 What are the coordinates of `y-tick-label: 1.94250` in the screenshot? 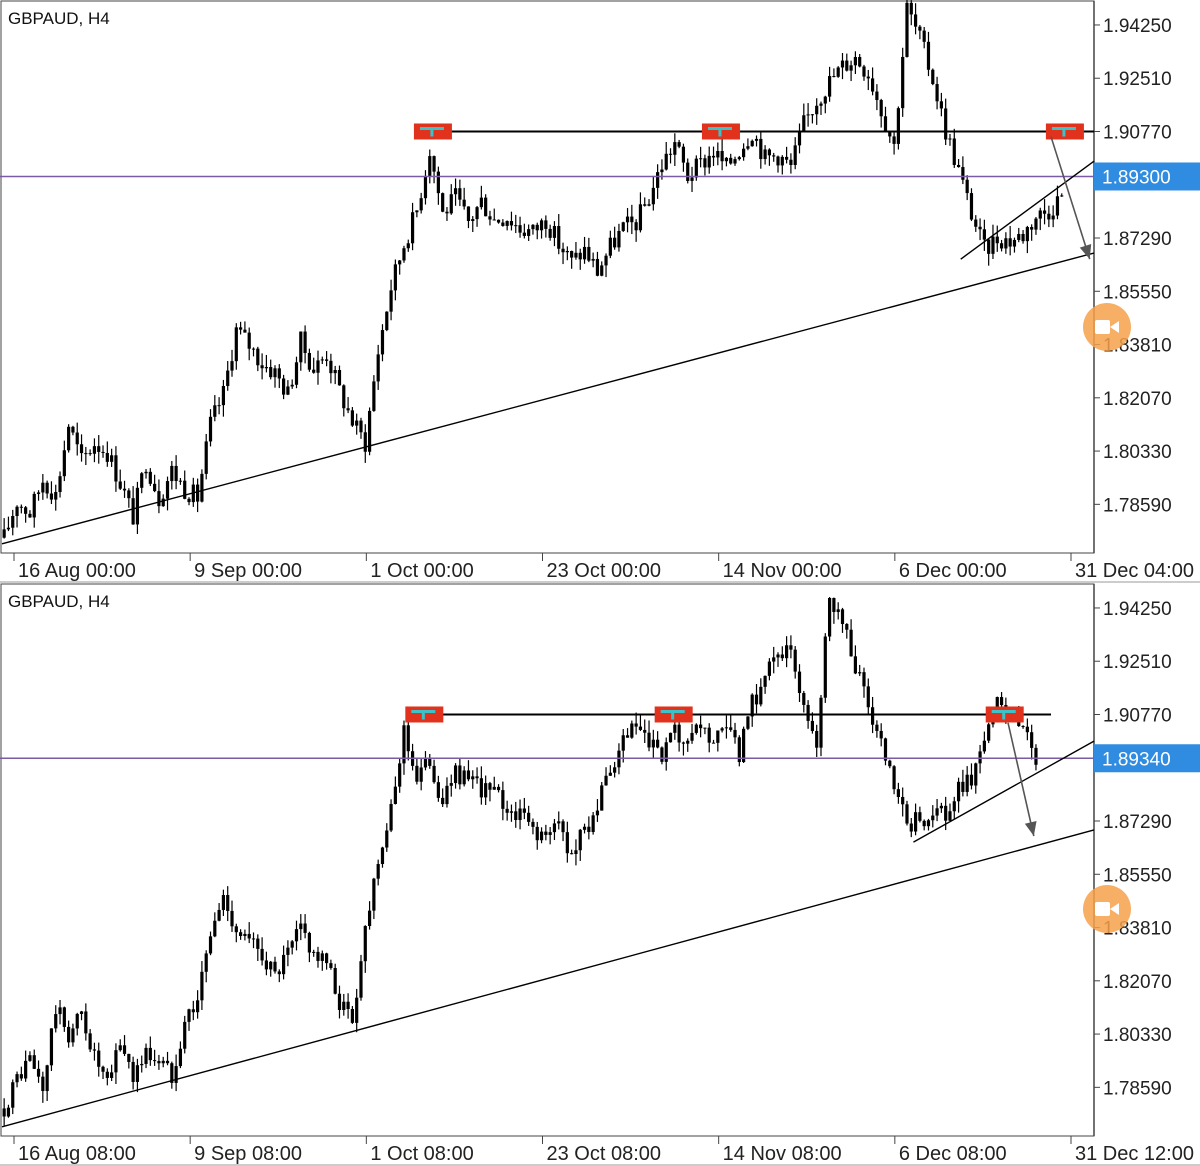 It's located at (1137, 609).